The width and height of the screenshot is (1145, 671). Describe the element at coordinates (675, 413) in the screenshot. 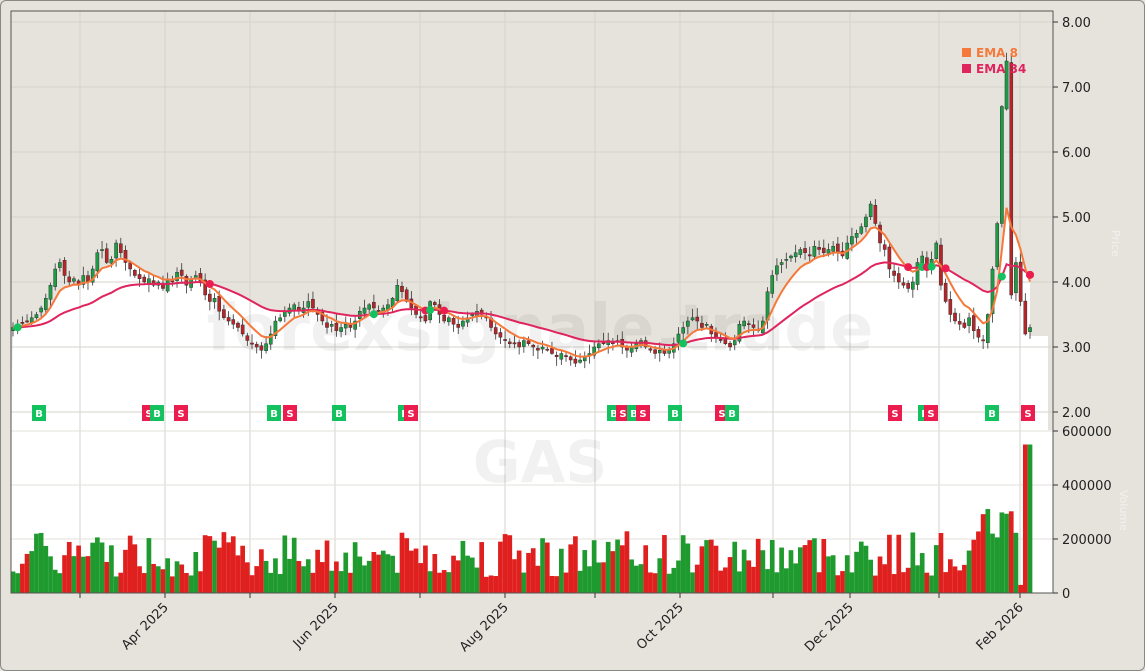

I see `buy-signal-marker: B` at that location.